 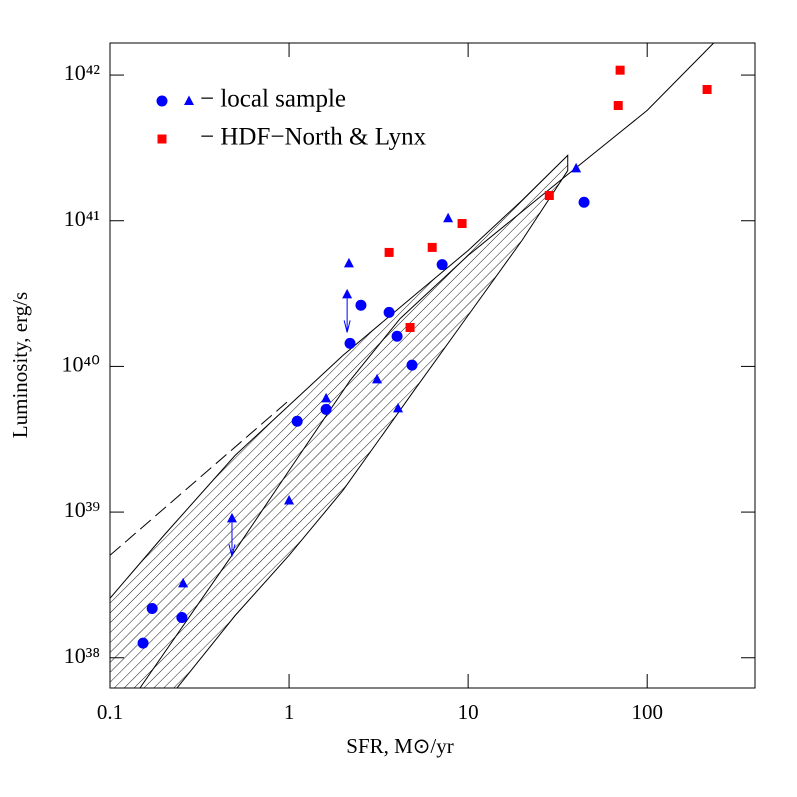 What do you see at coordinates (313, 137) in the screenshot?
I see `legend-label: − HDF−North & Lynx` at bounding box center [313, 137].